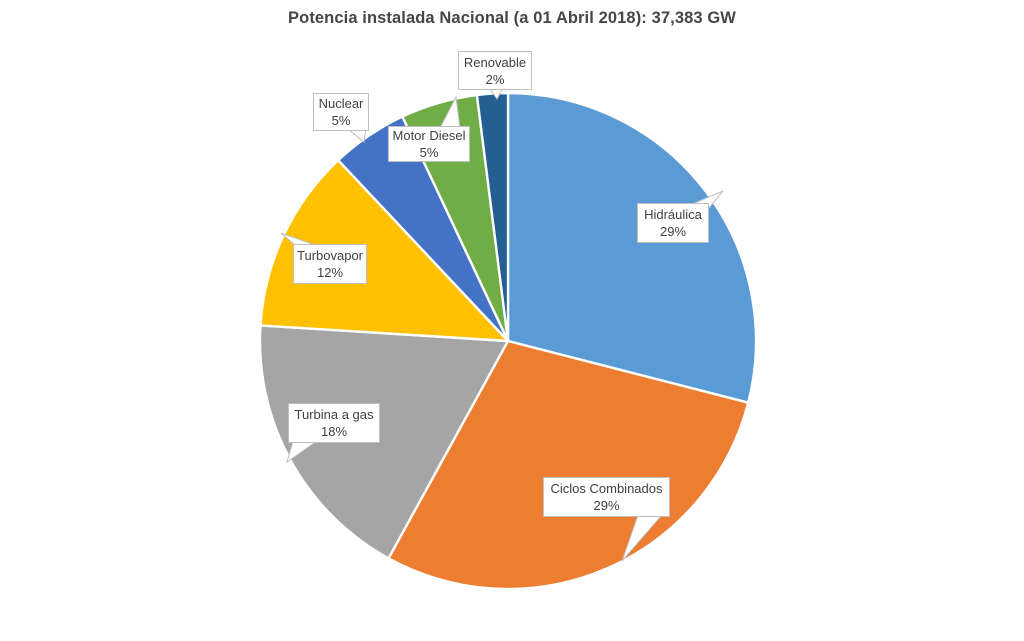 Image resolution: width=1024 pixels, height=641 pixels. I want to click on data-label-category: Turbina a gas, so click(334, 414).